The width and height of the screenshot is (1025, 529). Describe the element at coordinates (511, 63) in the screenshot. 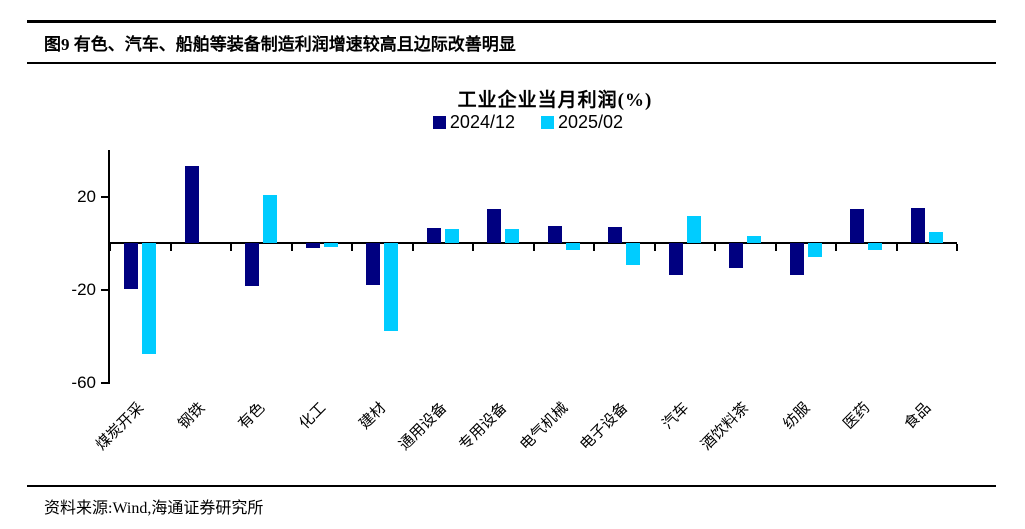

I see `header-bottom-rule` at that location.